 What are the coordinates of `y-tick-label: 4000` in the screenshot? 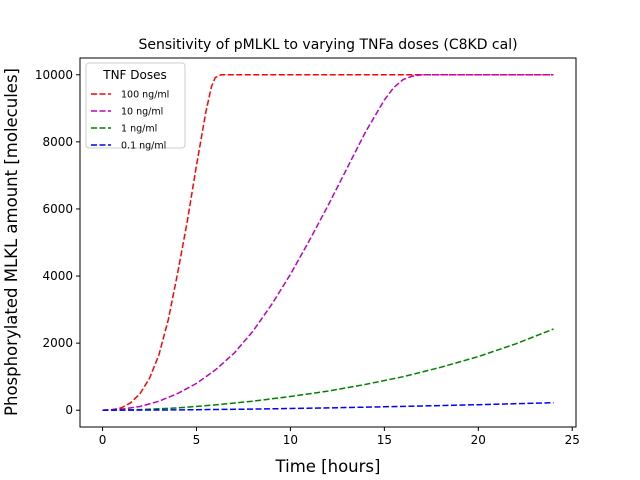 It's located at (57, 276).